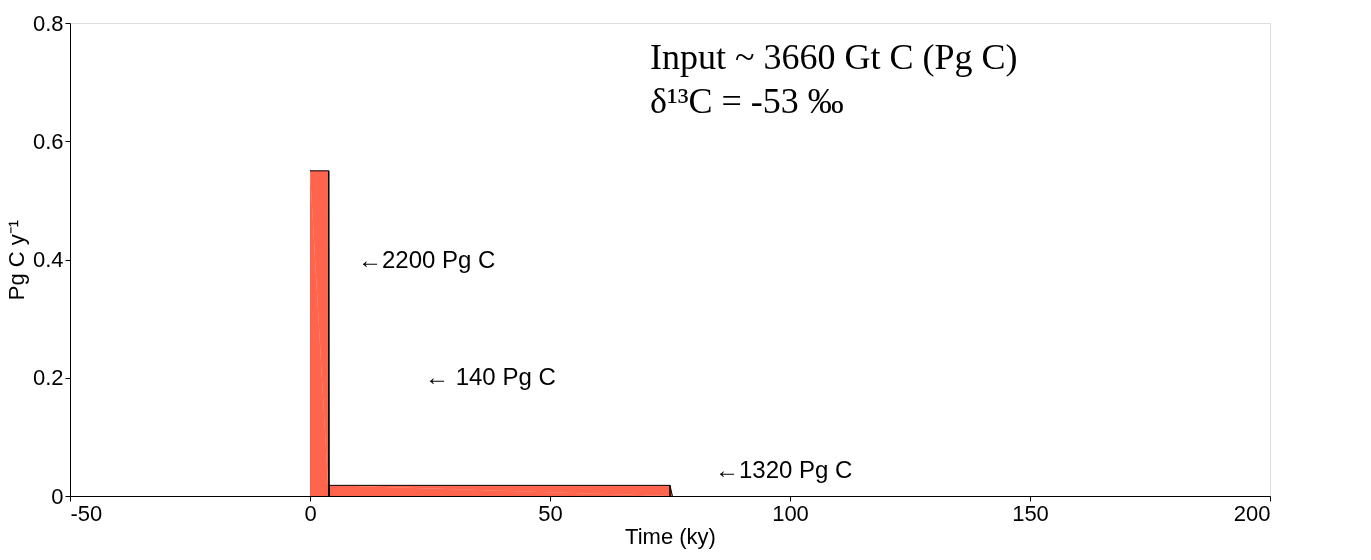  What do you see at coordinates (48, 259) in the screenshot?
I see `y-tick-label: 0.4` at bounding box center [48, 259].